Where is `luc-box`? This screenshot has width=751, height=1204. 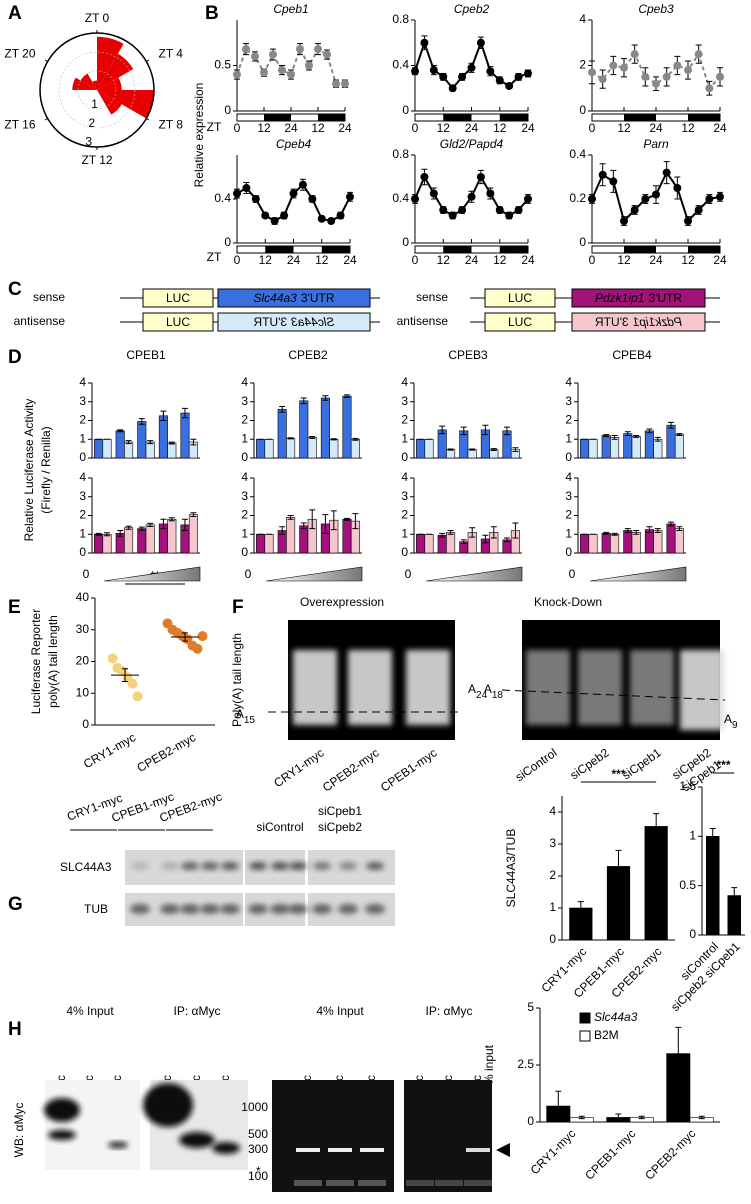 luc-box is located at coordinates (178, 298).